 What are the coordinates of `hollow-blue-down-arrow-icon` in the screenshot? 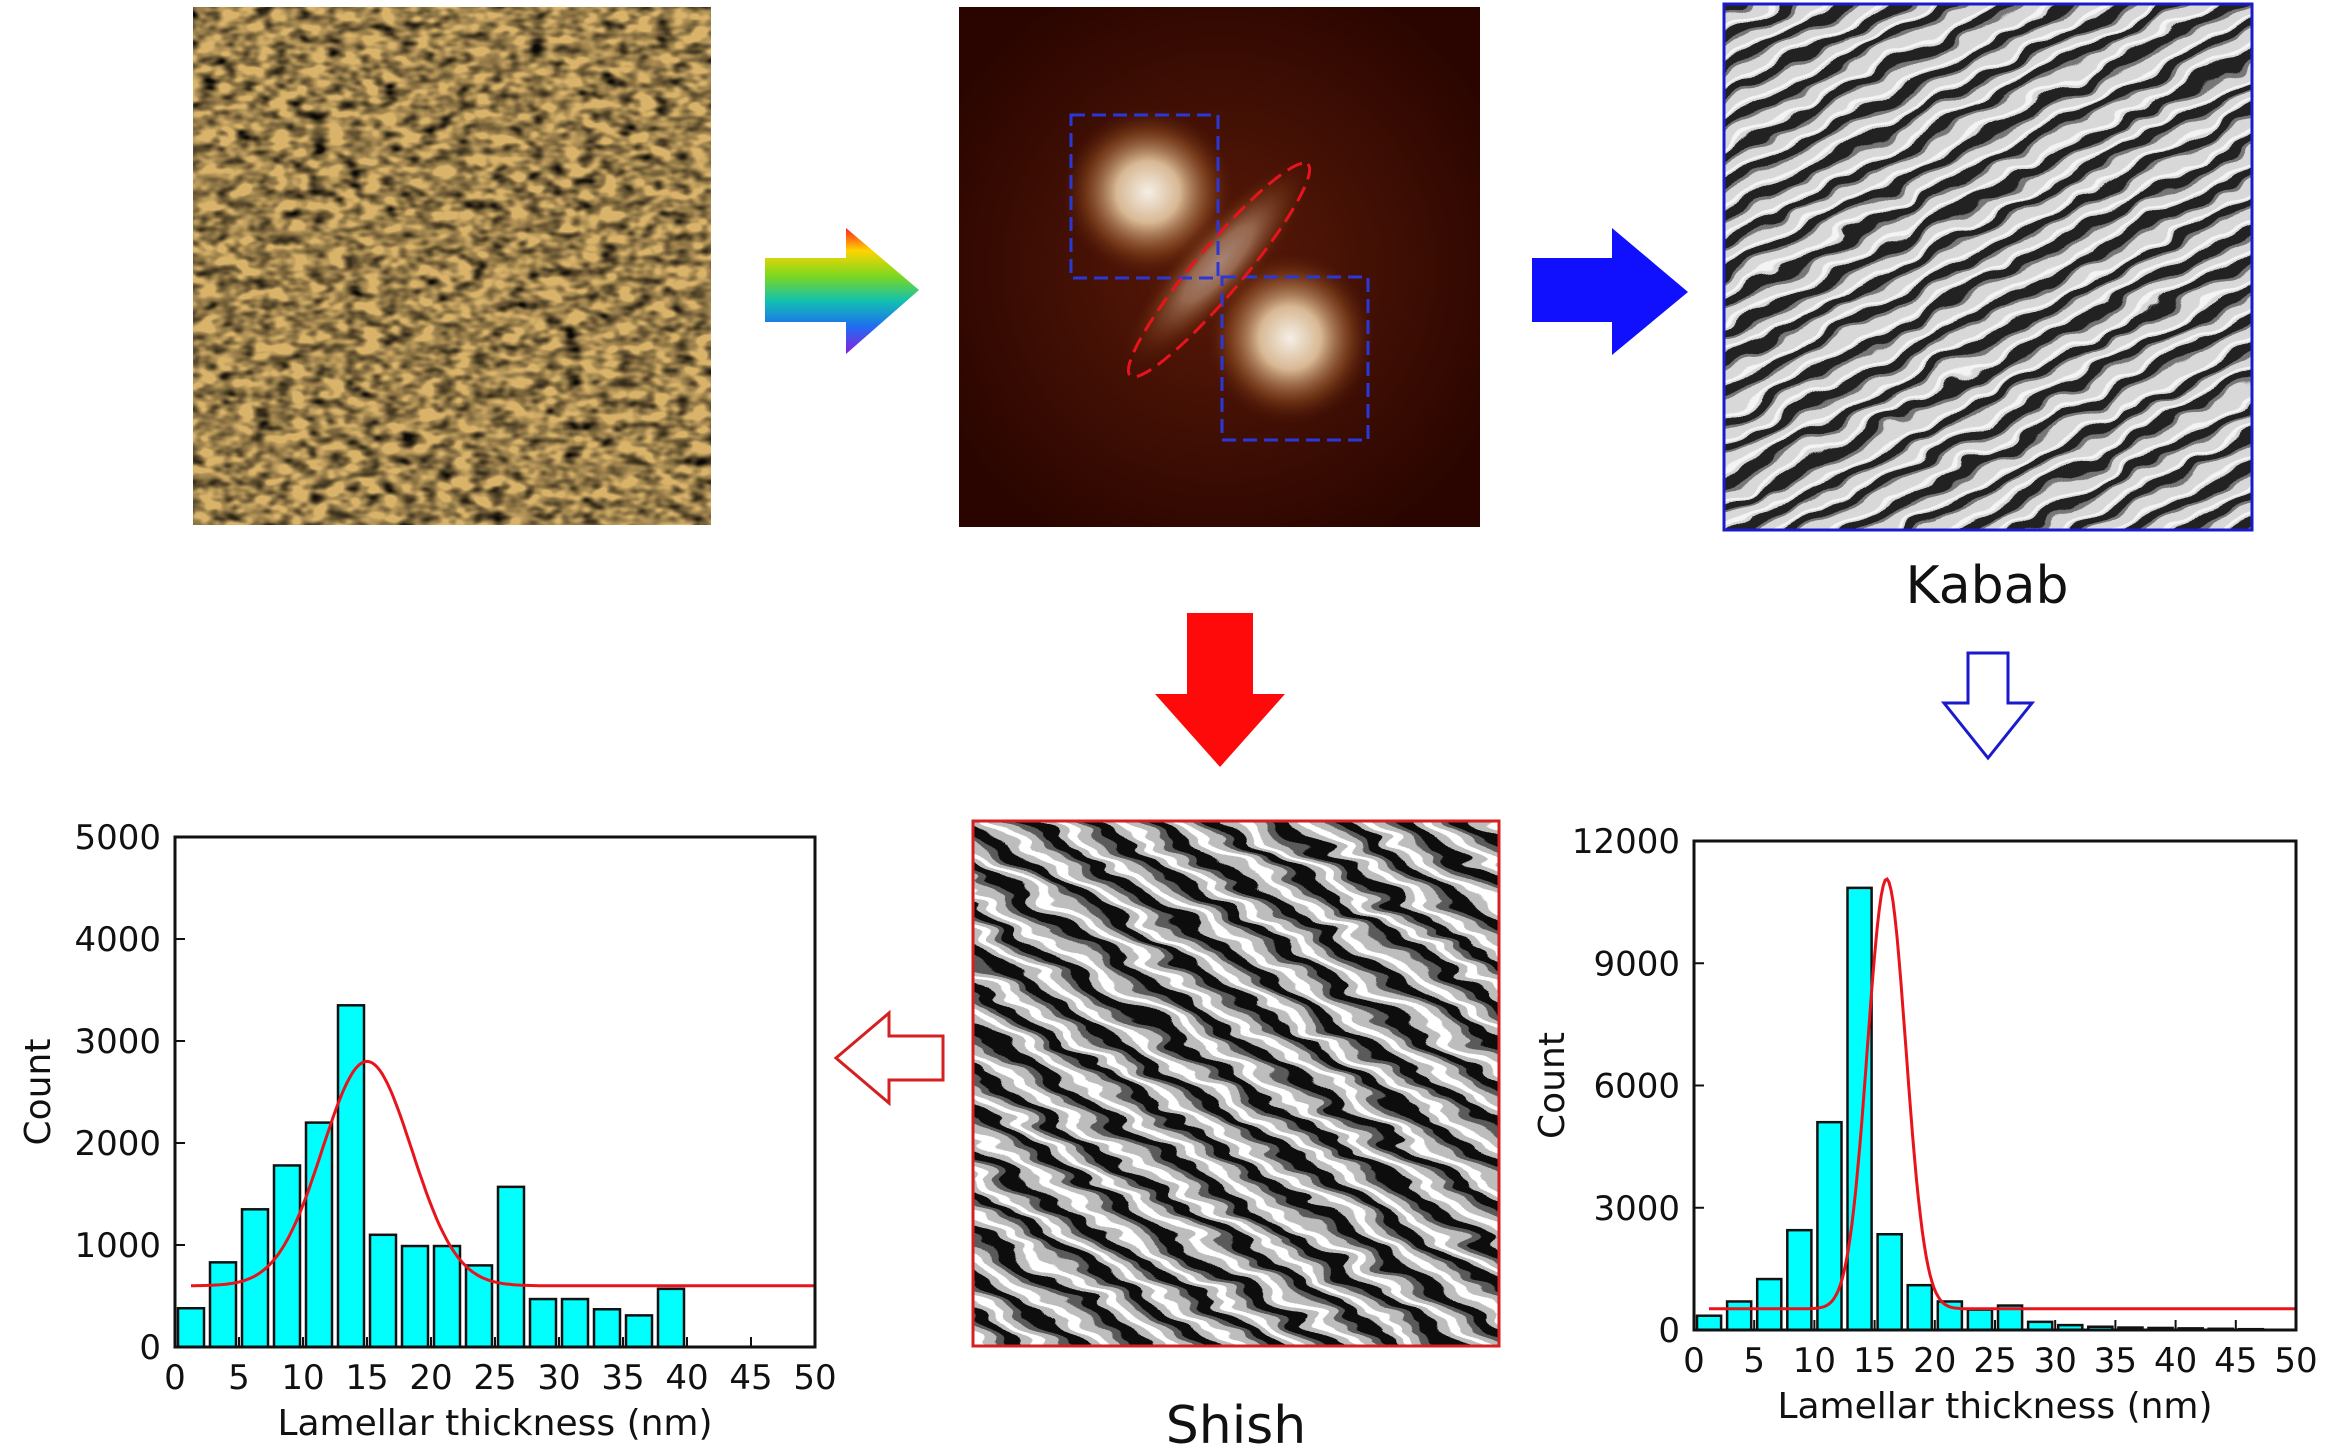 It's located at (1988, 706).